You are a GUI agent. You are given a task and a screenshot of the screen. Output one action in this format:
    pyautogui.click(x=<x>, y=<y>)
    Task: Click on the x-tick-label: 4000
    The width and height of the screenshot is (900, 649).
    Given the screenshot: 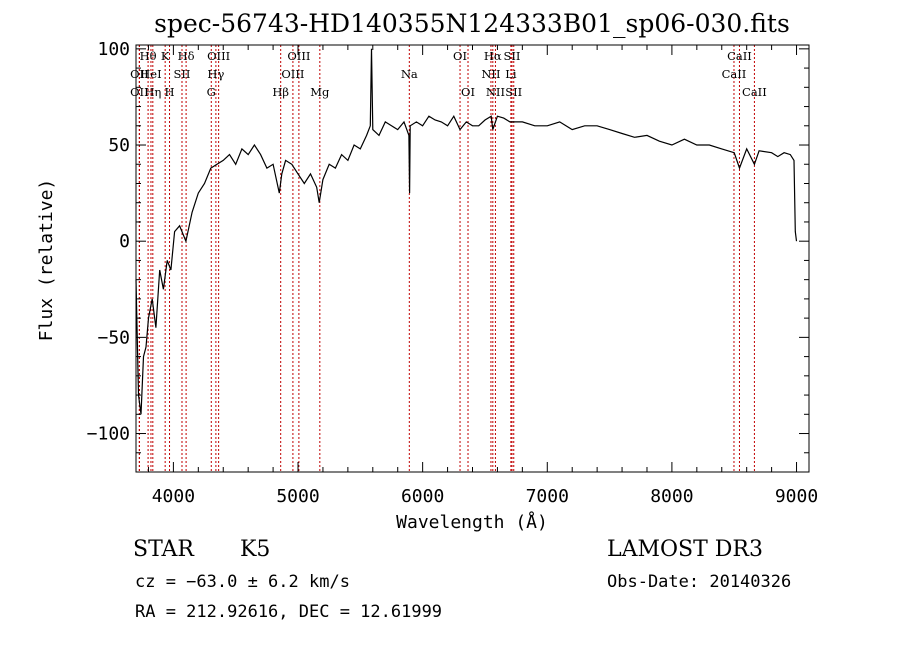 What is the action you would take?
    pyautogui.click(x=173, y=496)
    